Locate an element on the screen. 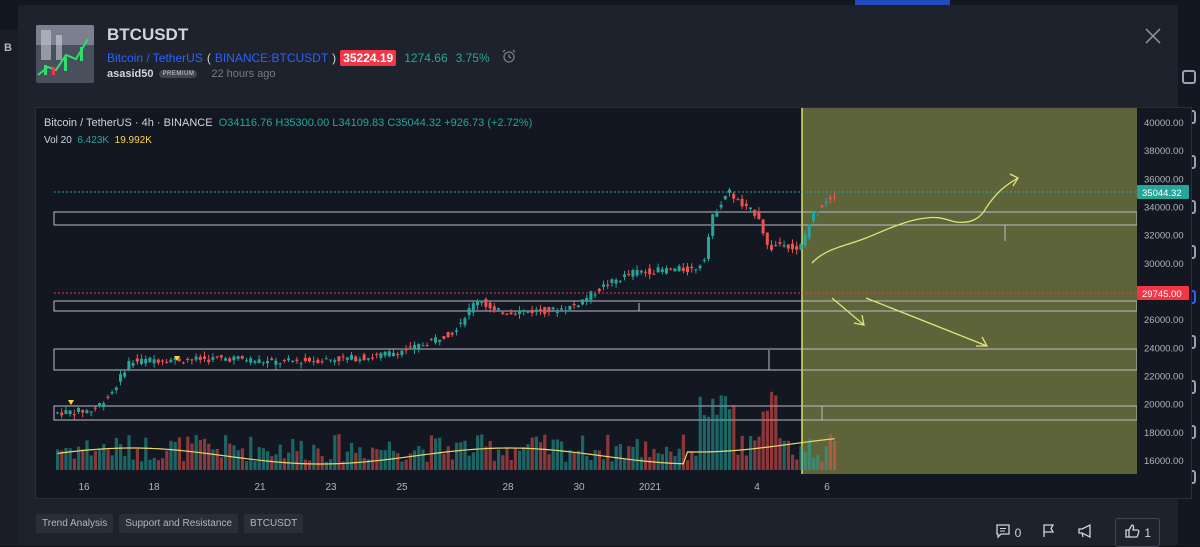 This screenshot has width=1200, height=547. price-tick-label: 26000.00 is located at coordinates (1164, 320).